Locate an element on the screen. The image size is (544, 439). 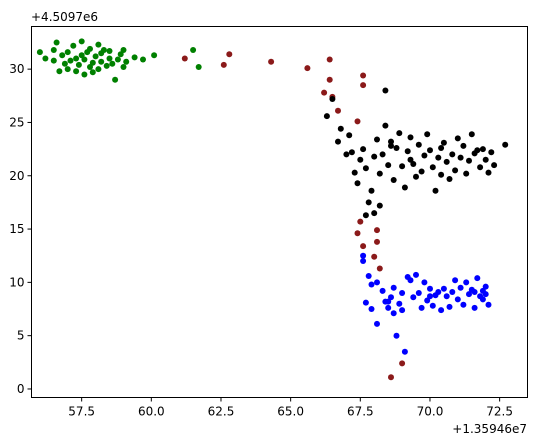
y-axis-offset-label: +4.5097e6 is located at coordinates (64, 17).